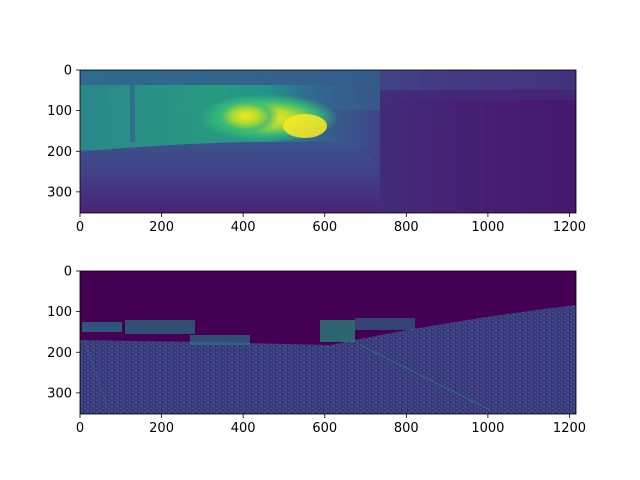 The image size is (640, 480). What do you see at coordinates (243, 428) in the screenshot?
I see `bottom-xtick-label: 400` at bounding box center [243, 428].